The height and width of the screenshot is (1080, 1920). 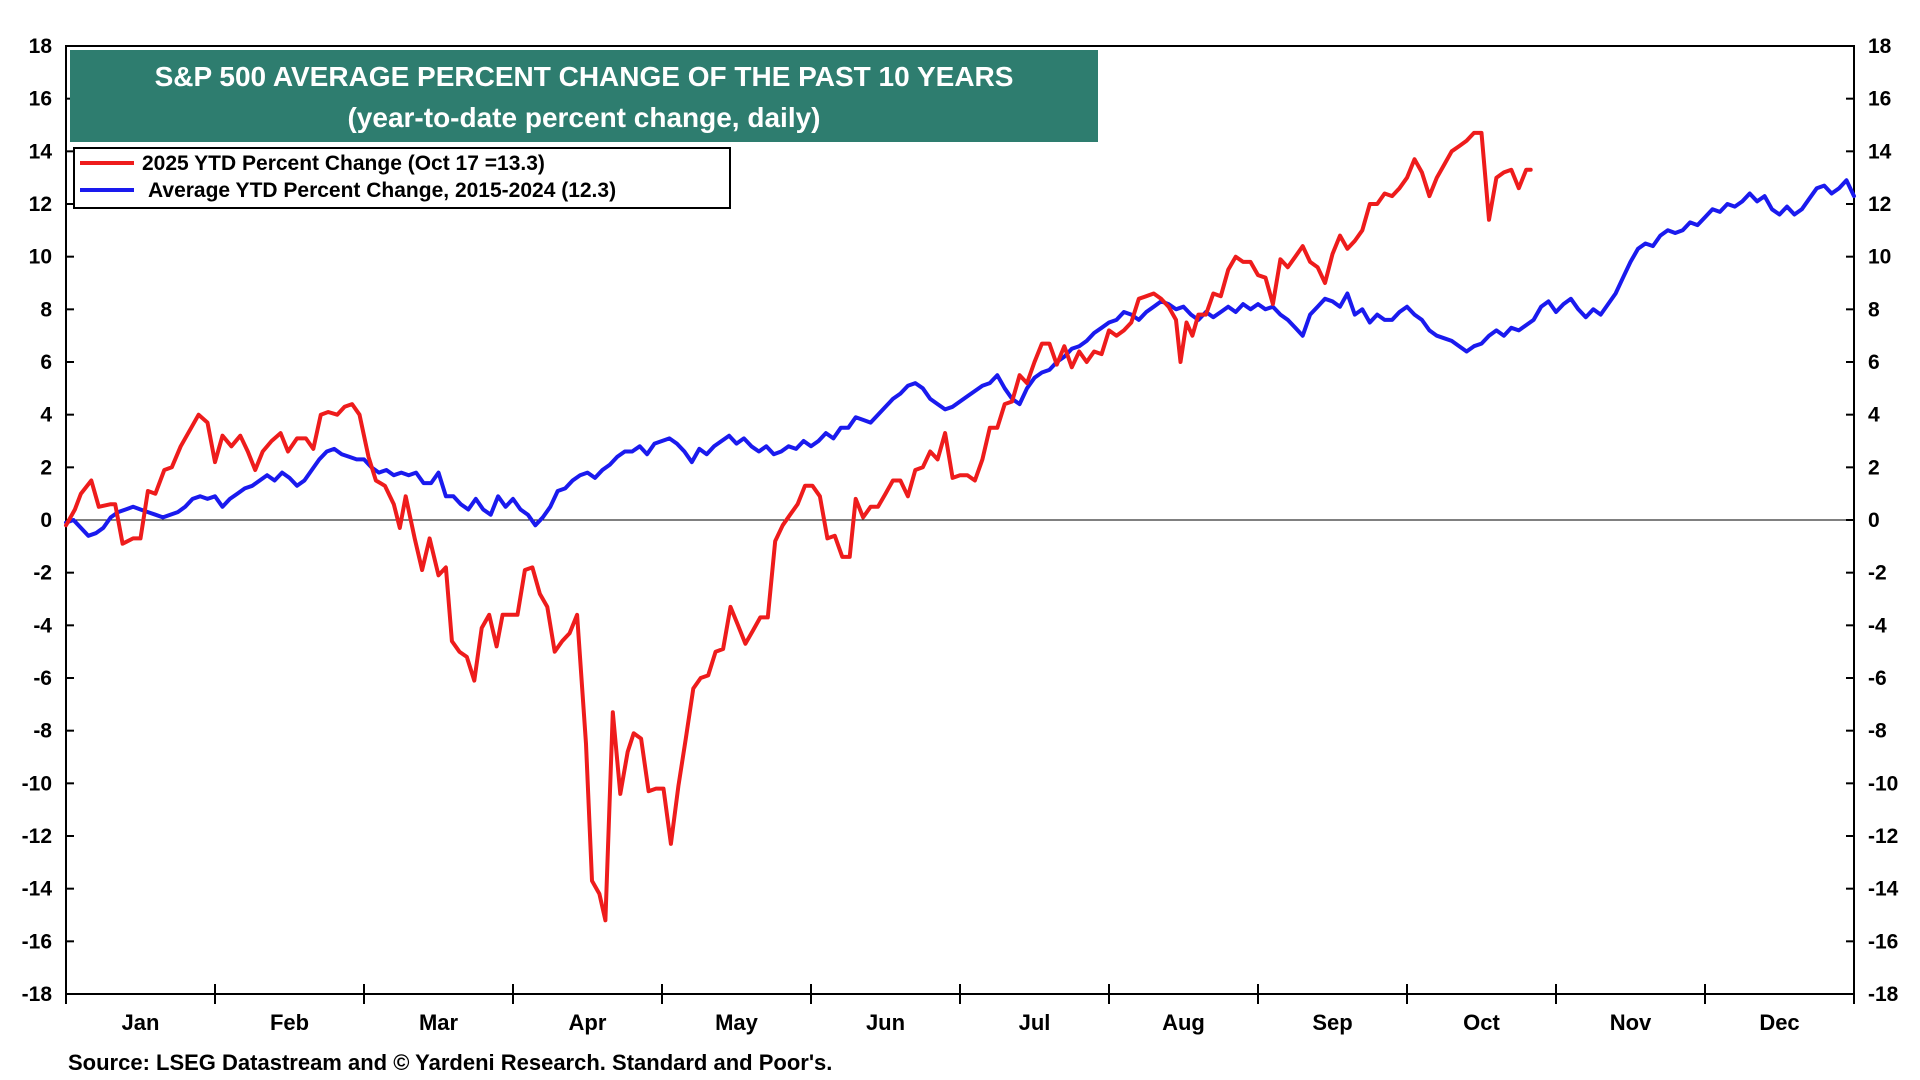 I want to click on right-tick-label: 8, so click(x=1874, y=309).